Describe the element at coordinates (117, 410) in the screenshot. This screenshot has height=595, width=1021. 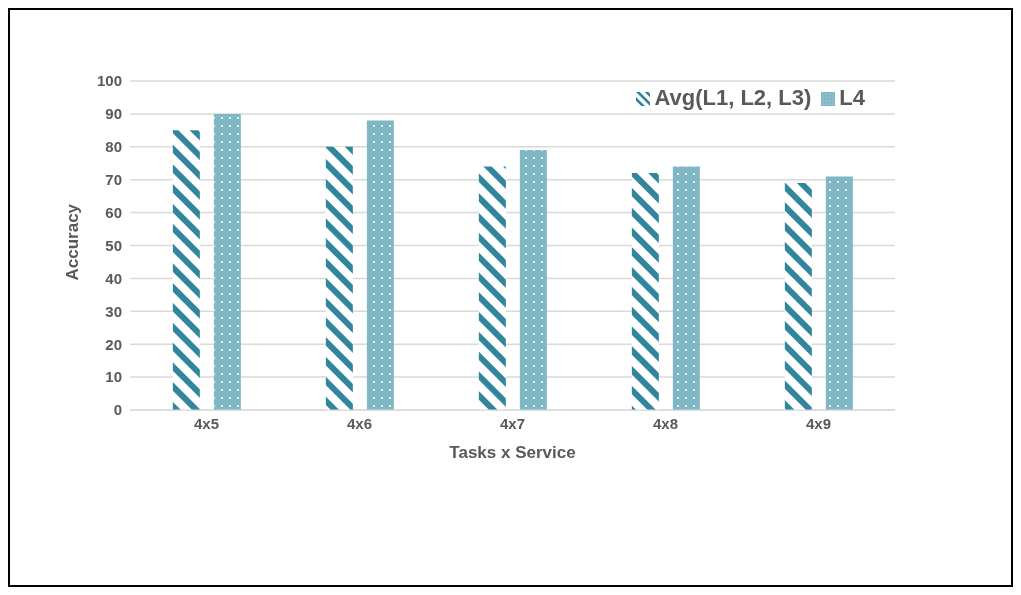
I see `y-tick-label: 0` at that location.